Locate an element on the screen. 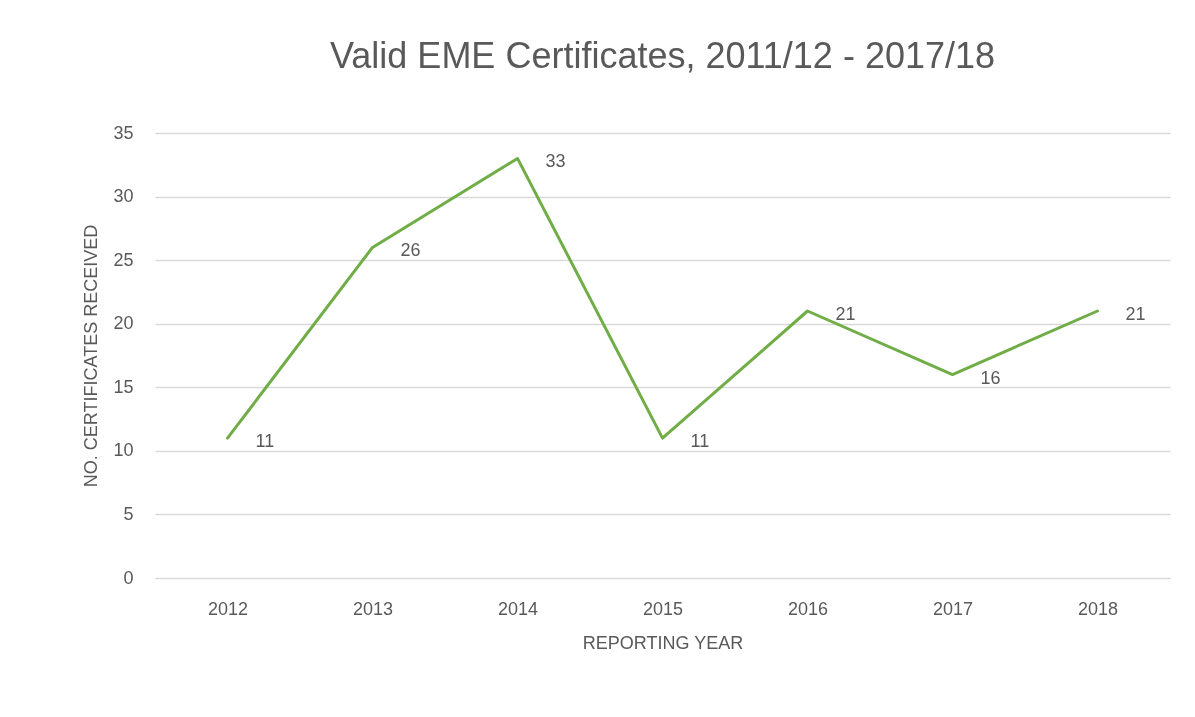 Image resolution: width=1195 pixels, height=717 pixels. x-tick-label: 2015 is located at coordinates (663, 608).